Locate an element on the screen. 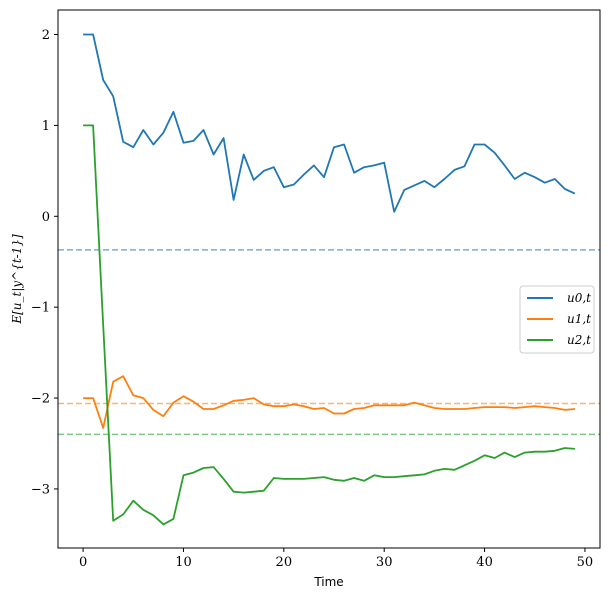 The width and height of the screenshot is (610, 598). y-tick-label: −3 is located at coordinates (40, 489).